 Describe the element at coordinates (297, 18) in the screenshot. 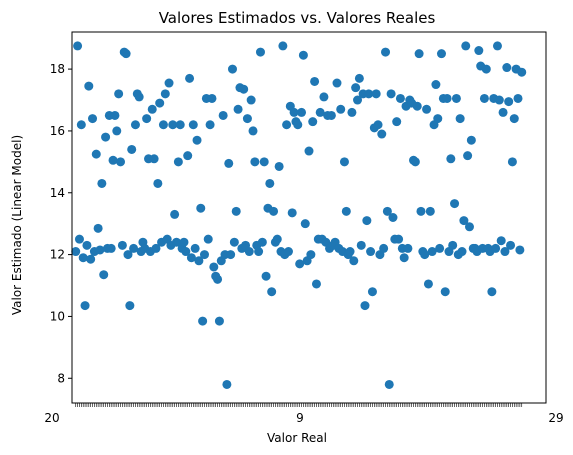

I see `chart-title: Valores Estimados vs. Valores Reales` at that location.